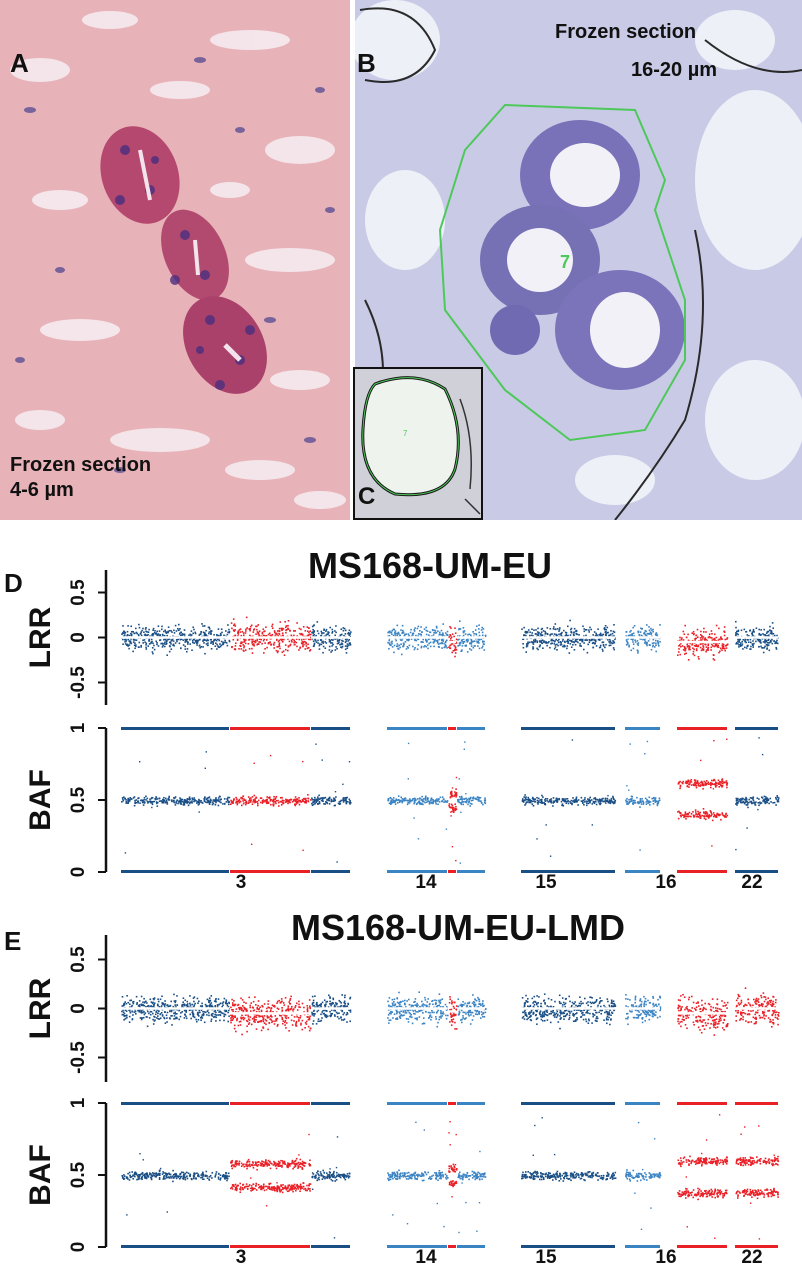 This screenshot has height=1280, width=802. Describe the element at coordinates (40, 800) in the screenshot. I see `baf-axis-label: BAF` at that location.